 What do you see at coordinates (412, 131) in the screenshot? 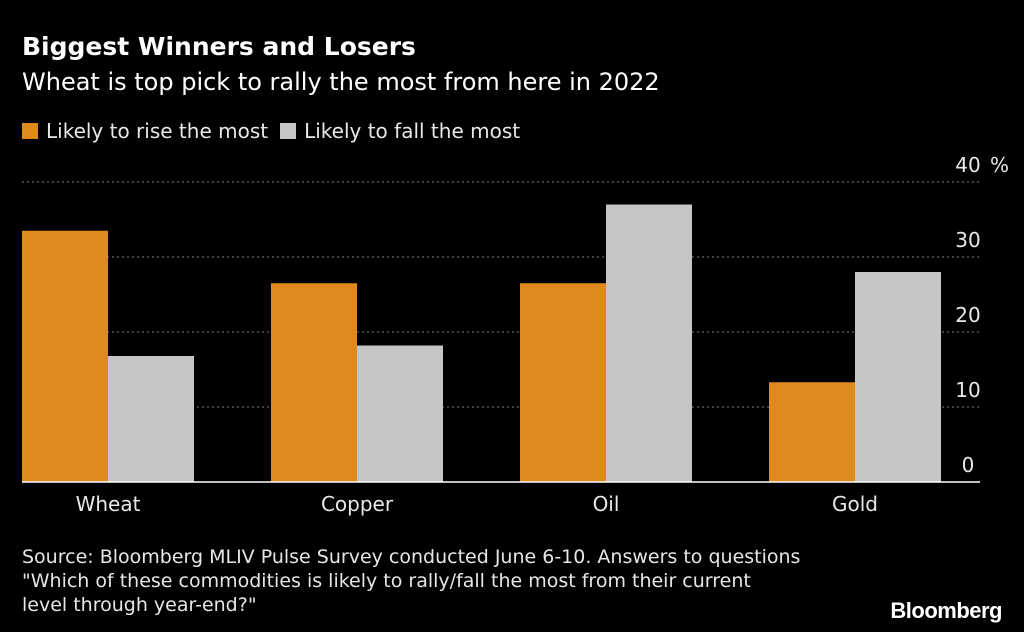
I see `legend-label-fall: Likely to fall the most` at bounding box center [412, 131].